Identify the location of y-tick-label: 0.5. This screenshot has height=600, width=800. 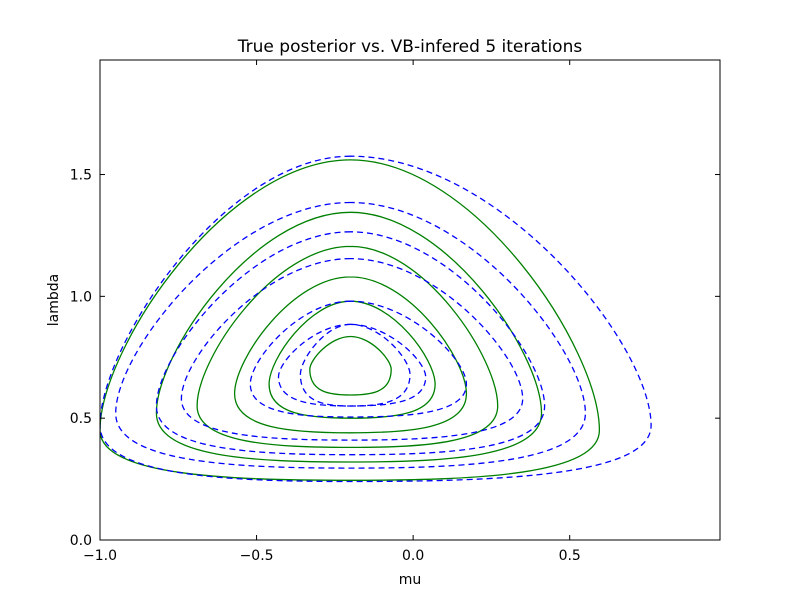
(81, 419).